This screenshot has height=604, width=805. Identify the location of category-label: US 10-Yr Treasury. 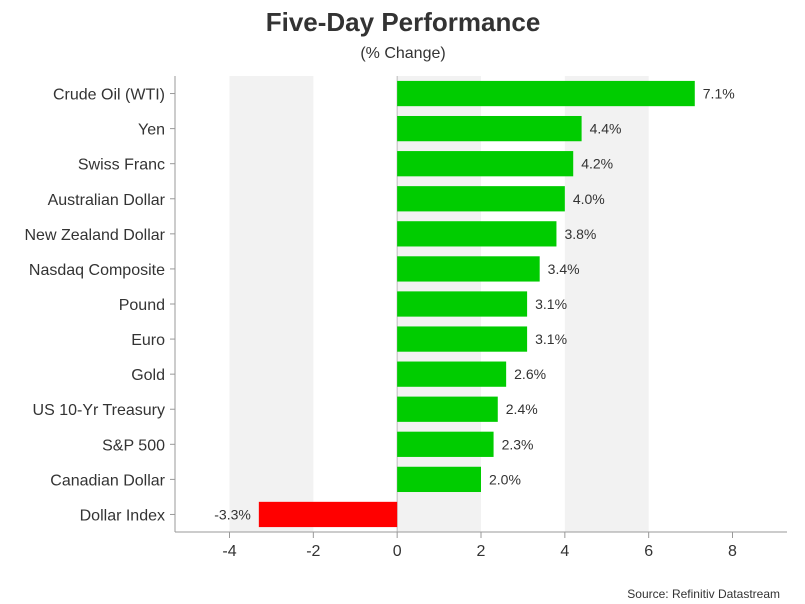
(99, 410).